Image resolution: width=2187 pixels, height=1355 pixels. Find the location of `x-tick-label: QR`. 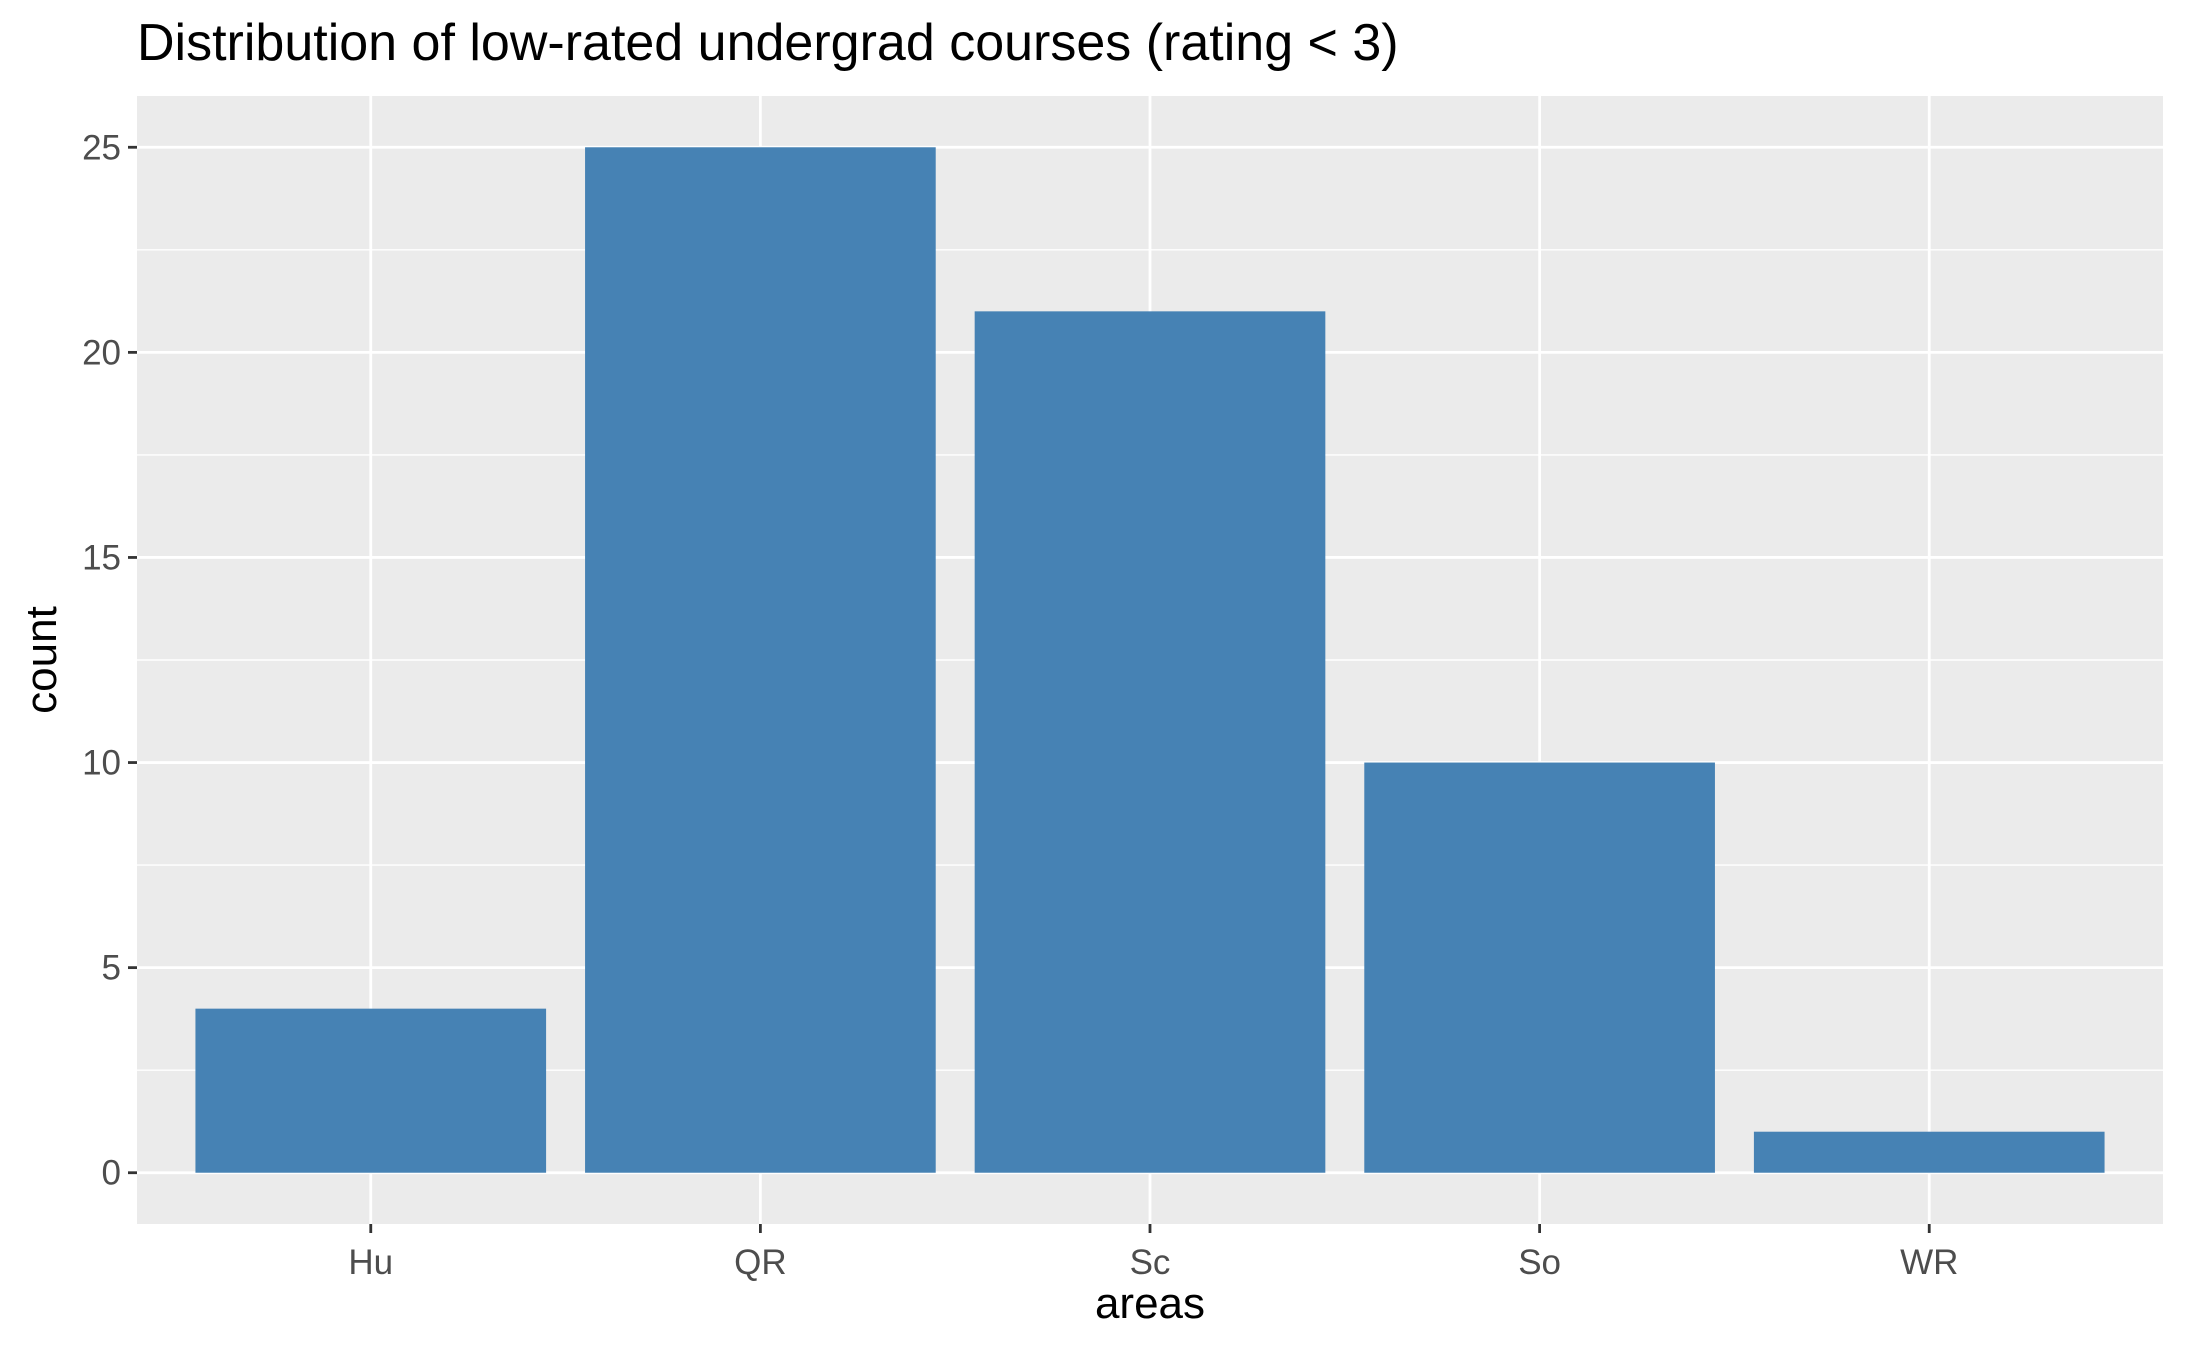

x-tick-label: QR is located at coordinates (760, 1262).